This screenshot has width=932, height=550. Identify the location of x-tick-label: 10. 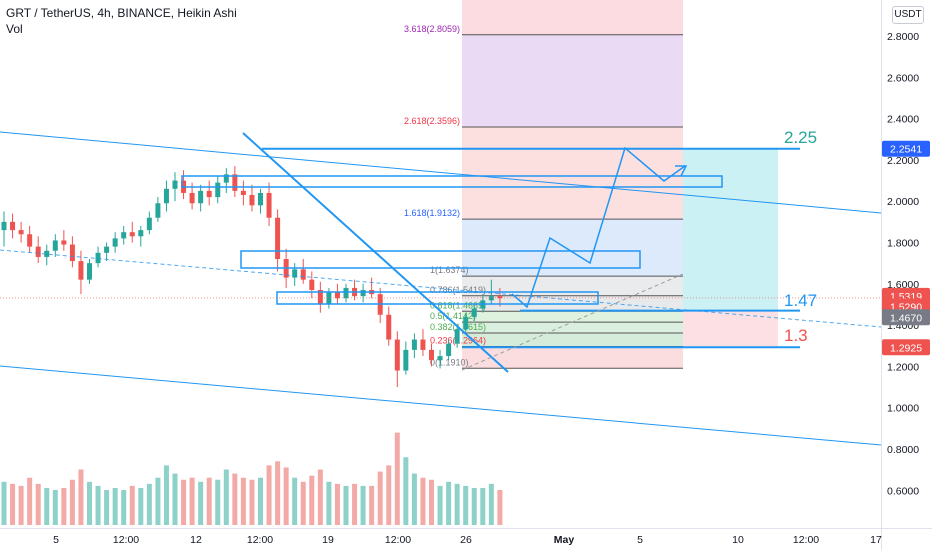
(738, 540).